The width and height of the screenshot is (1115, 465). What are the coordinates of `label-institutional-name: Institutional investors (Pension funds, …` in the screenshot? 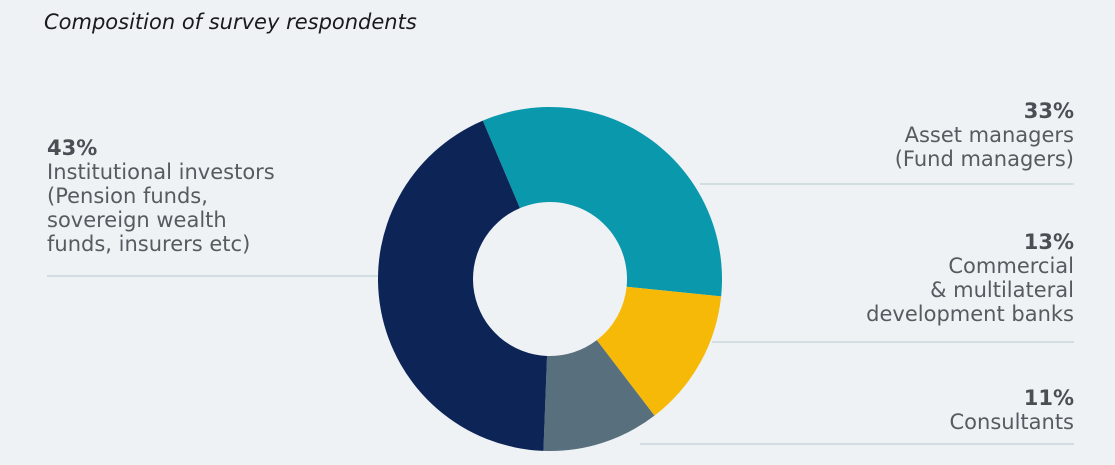 It's located at (161, 208).